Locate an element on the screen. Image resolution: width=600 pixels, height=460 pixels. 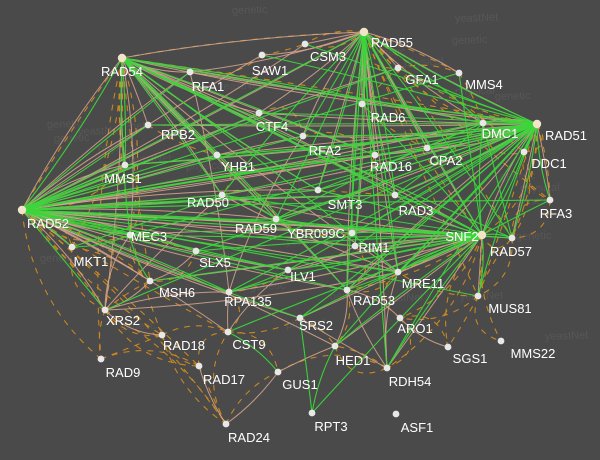
graph-node: RIM1 is located at coordinates (370, 247).